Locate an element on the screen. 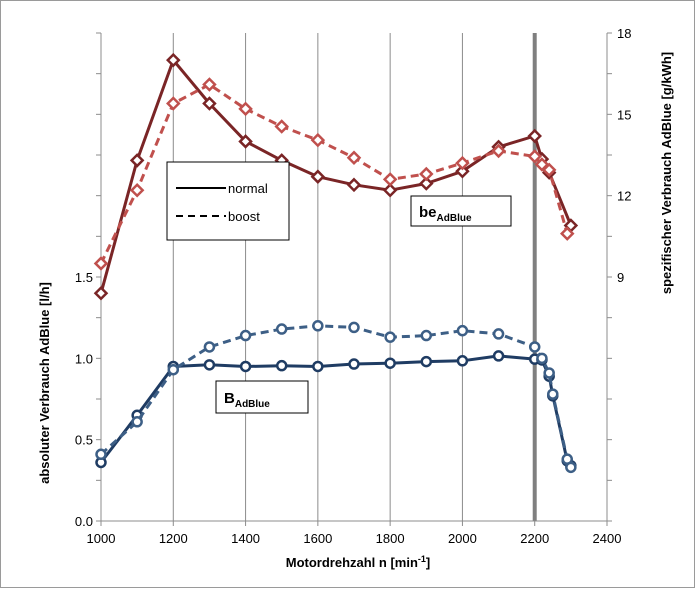 This screenshot has height=592, width=695. annotation-be-text: beAdBlue is located at coordinates (445, 214).